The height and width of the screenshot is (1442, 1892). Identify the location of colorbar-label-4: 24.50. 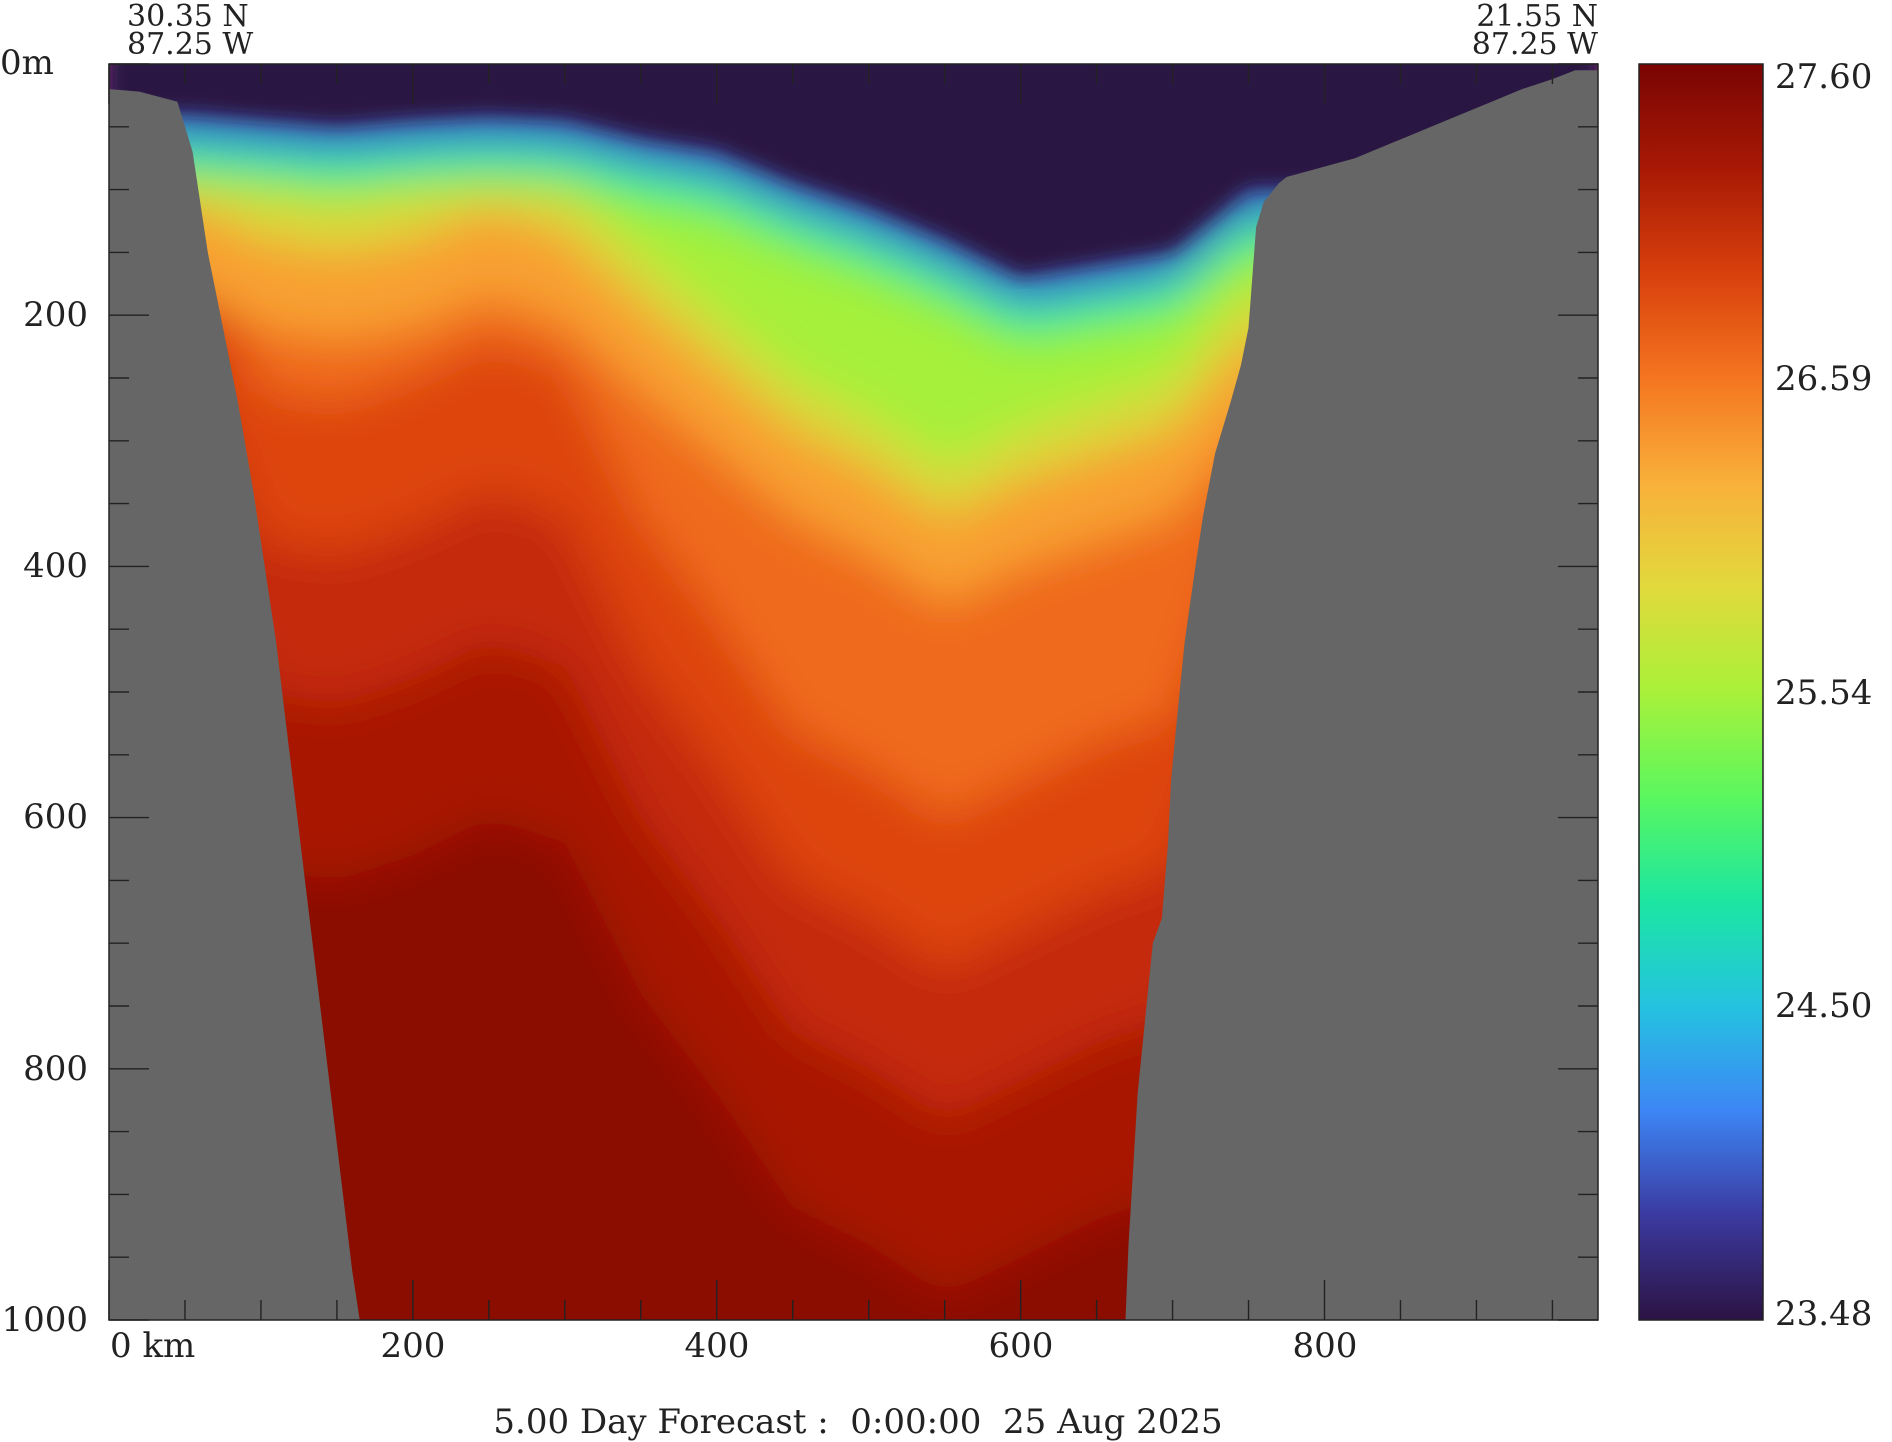
(1823, 1006).